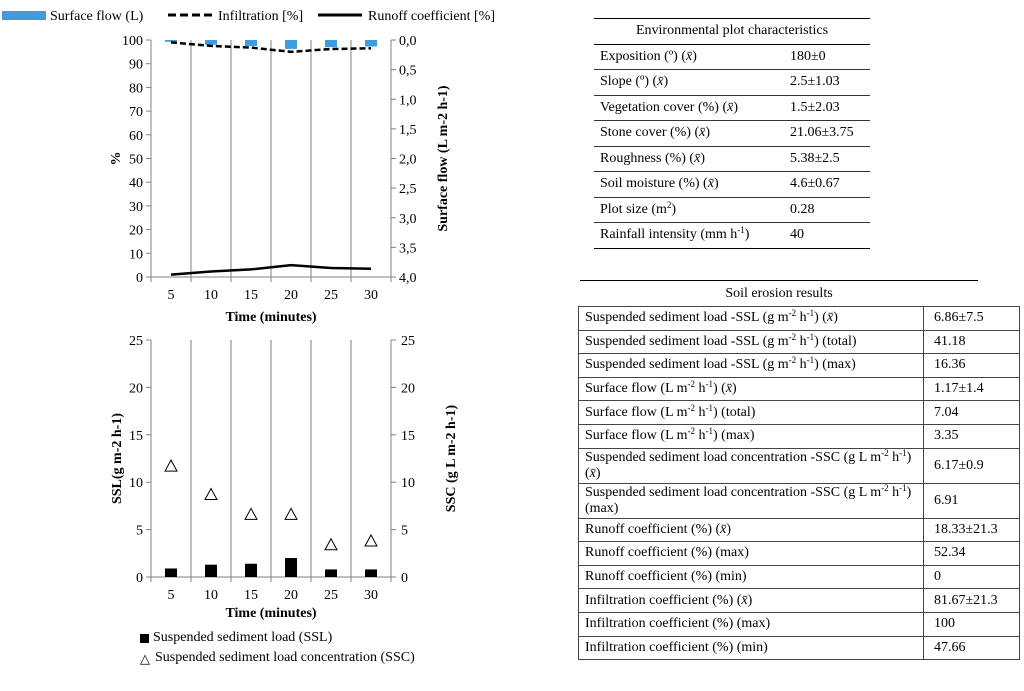 This screenshot has height=691, width=1024. I want to click on right-y-tick-label: 0,0, so click(408, 41).